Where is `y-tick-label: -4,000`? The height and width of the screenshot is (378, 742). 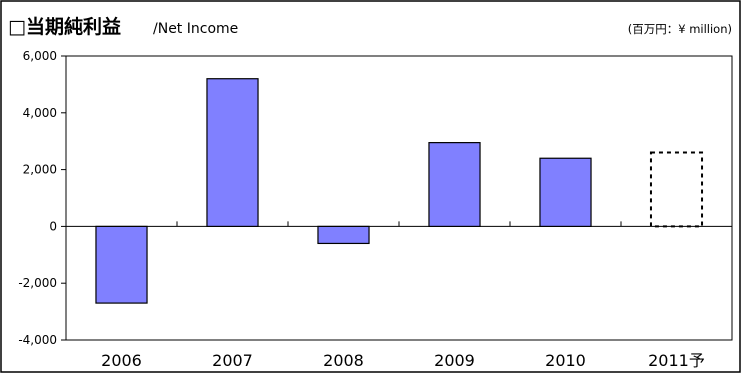 y-tick-label: -4,000 is located at coordinates (37, 340).